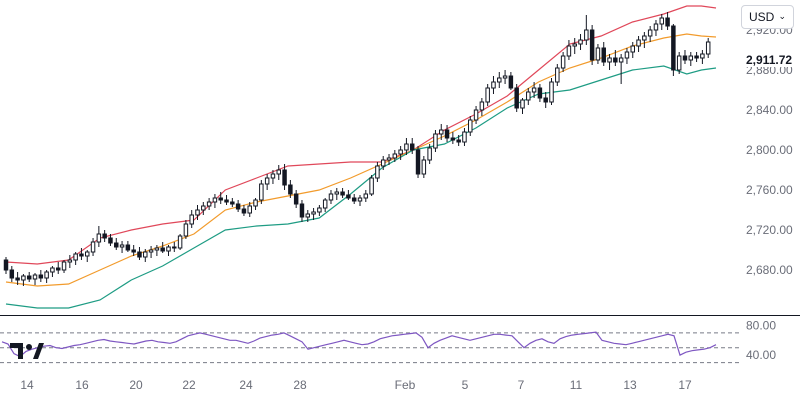 This screenshot has height=400, width=800. Describe the element at coordinates (767, 17) in the screenshot. I see `currency-select: USD ⌄` at that location.